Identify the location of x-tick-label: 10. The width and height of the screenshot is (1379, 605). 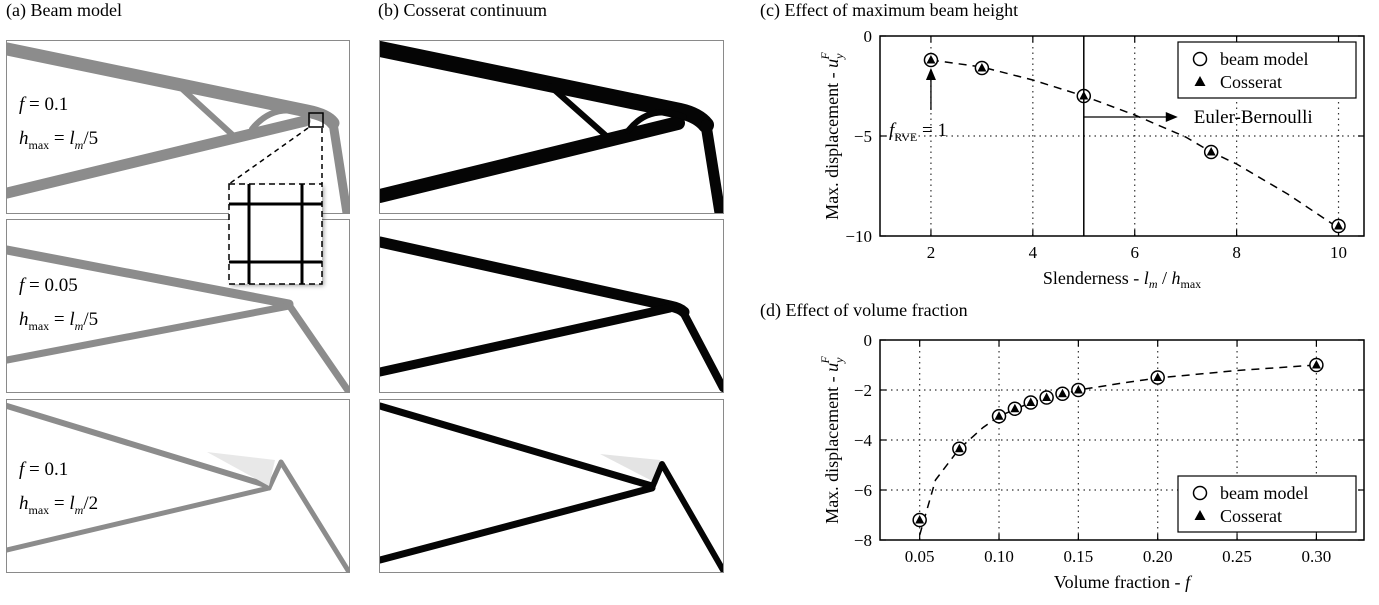
(1338, 252).